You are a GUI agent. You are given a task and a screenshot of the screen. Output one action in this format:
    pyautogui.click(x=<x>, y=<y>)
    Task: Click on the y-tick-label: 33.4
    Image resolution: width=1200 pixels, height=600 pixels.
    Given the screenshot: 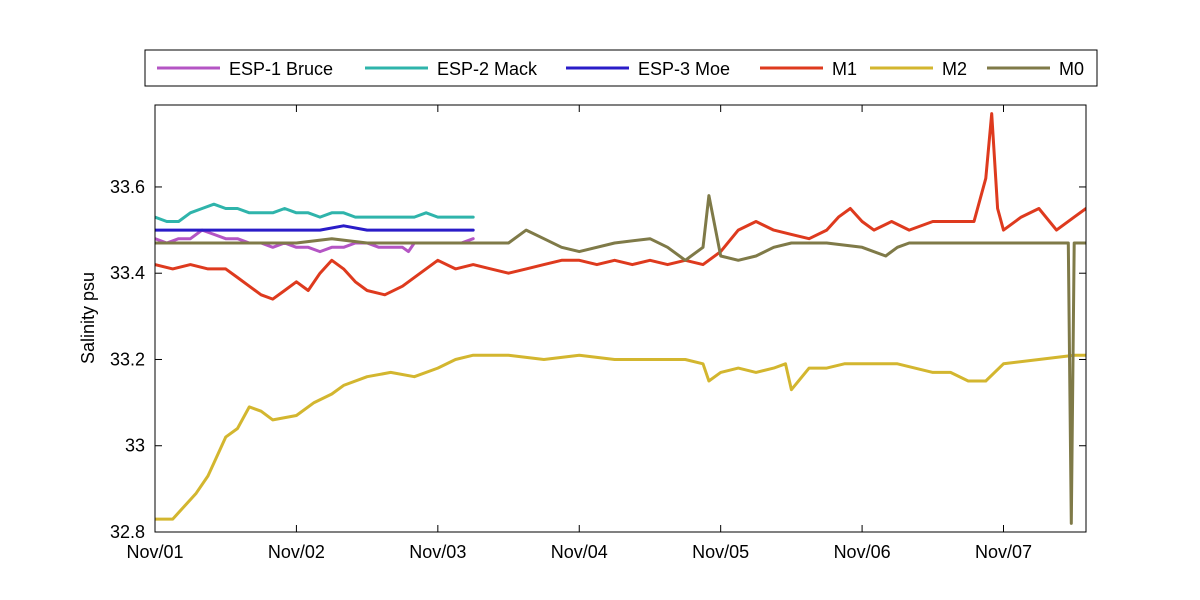 What is the action you would take?
    pyautogui.click(x=127, y=273)
    